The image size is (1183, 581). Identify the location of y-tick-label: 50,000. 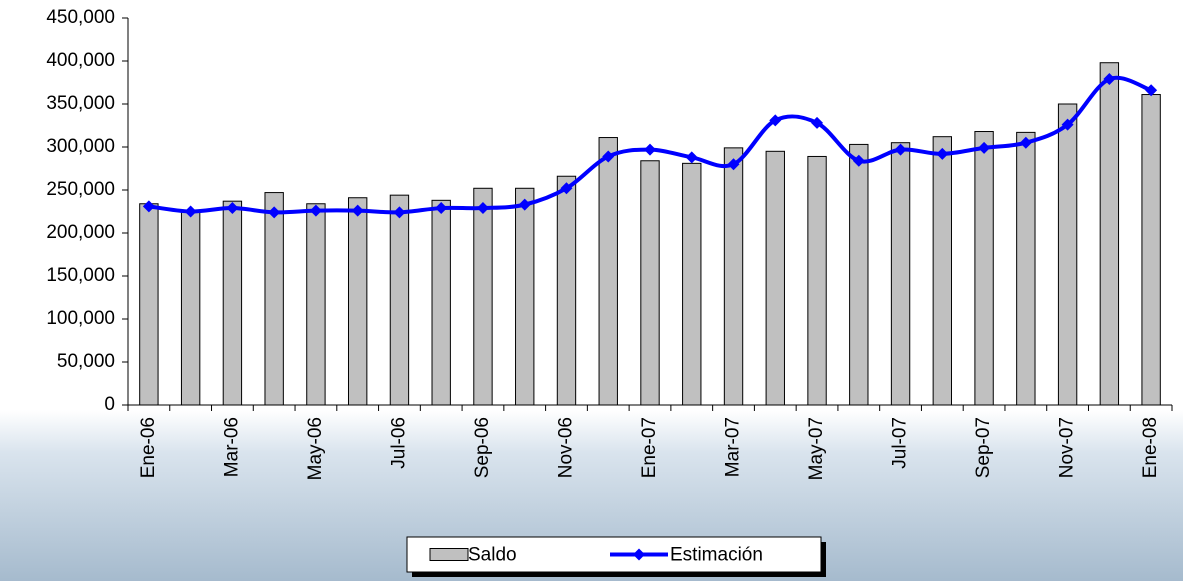
(86, 361).